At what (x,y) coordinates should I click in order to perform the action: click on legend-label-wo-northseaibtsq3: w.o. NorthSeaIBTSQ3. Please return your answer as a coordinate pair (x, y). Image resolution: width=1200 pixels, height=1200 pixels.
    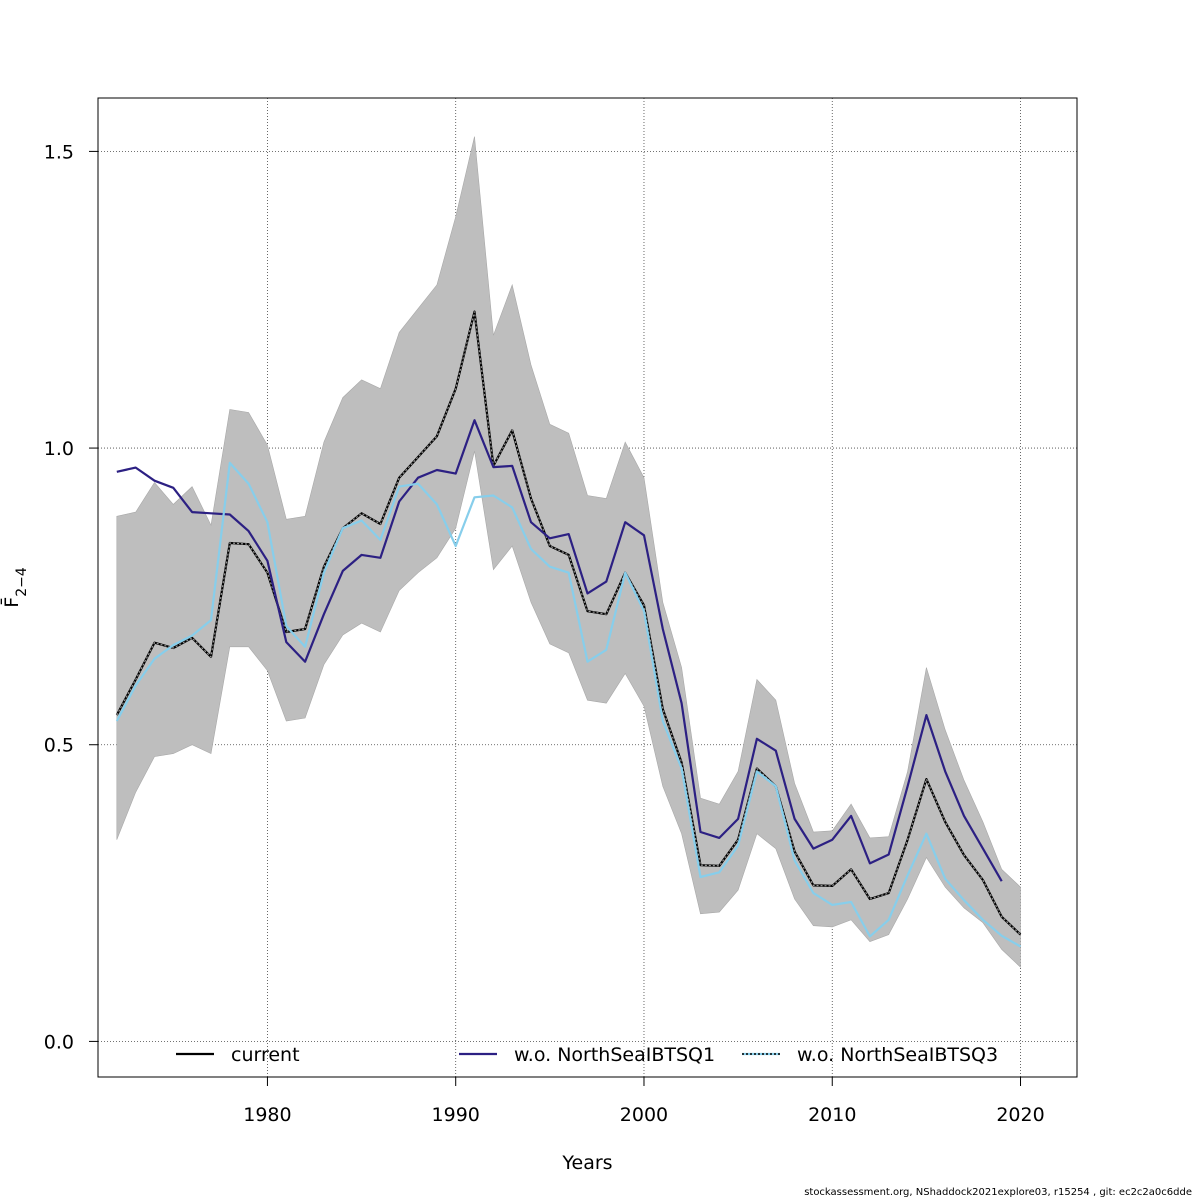
    Looking at the image, I should click on (897, 1055).